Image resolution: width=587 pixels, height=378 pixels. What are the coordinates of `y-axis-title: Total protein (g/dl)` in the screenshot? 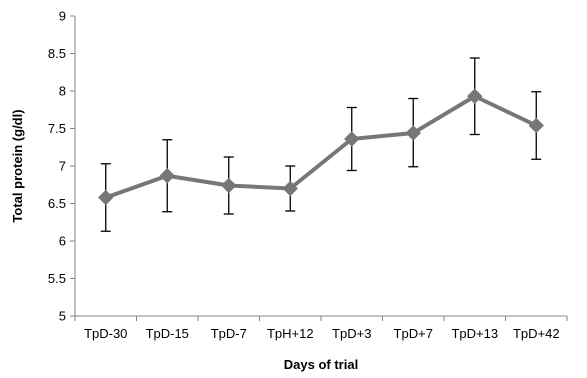 It's located at (17, 165).